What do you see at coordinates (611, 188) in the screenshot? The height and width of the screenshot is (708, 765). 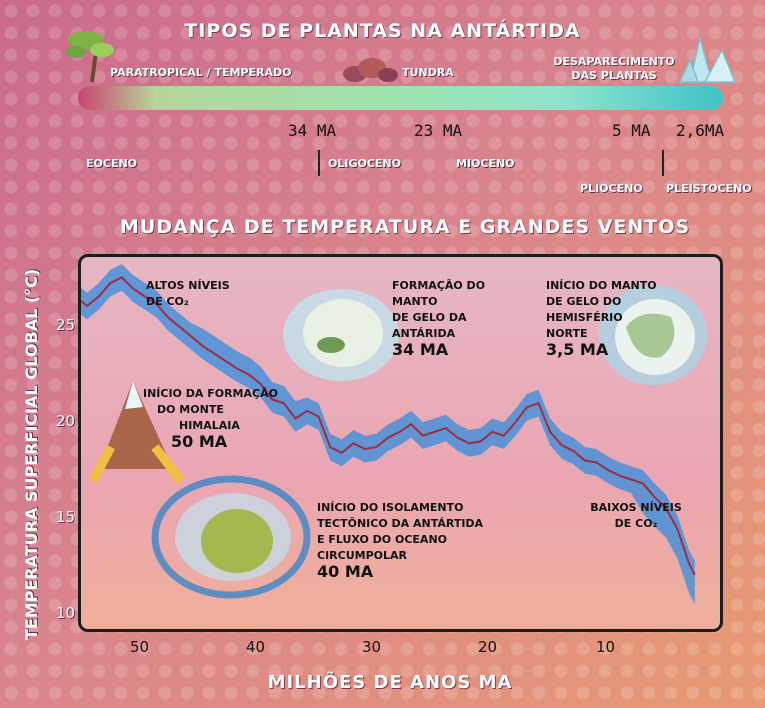 I see `epoch-pliocene-label: PLIOCENO` at bounding box center [611, 188].